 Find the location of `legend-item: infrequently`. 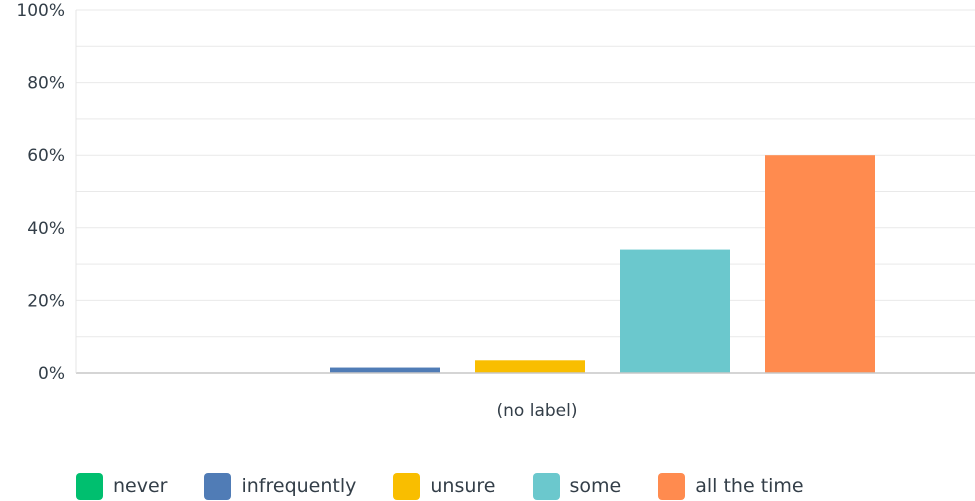

legend-item: infrequently is located at coordinates (280, 486).